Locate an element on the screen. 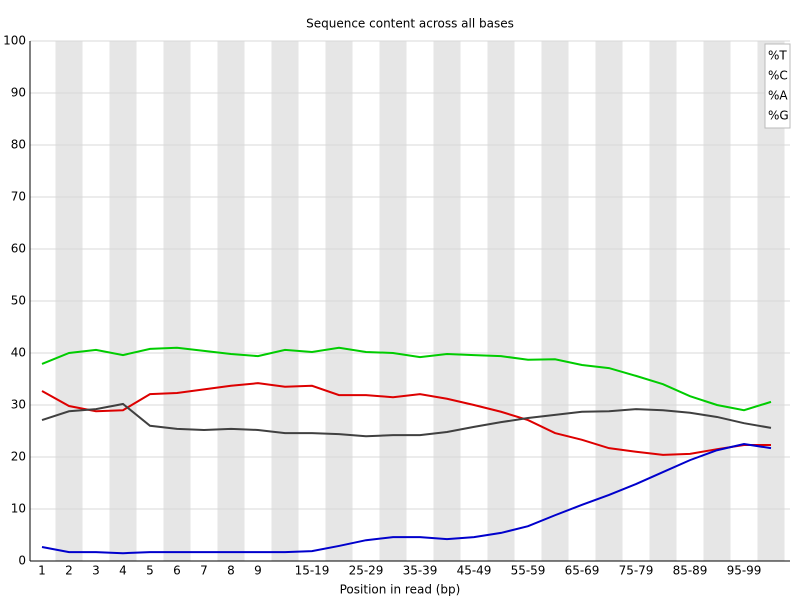 The height and width of the screenshot is (604, 800). y-tick-label: 30 is located at coordinates (18, 405).